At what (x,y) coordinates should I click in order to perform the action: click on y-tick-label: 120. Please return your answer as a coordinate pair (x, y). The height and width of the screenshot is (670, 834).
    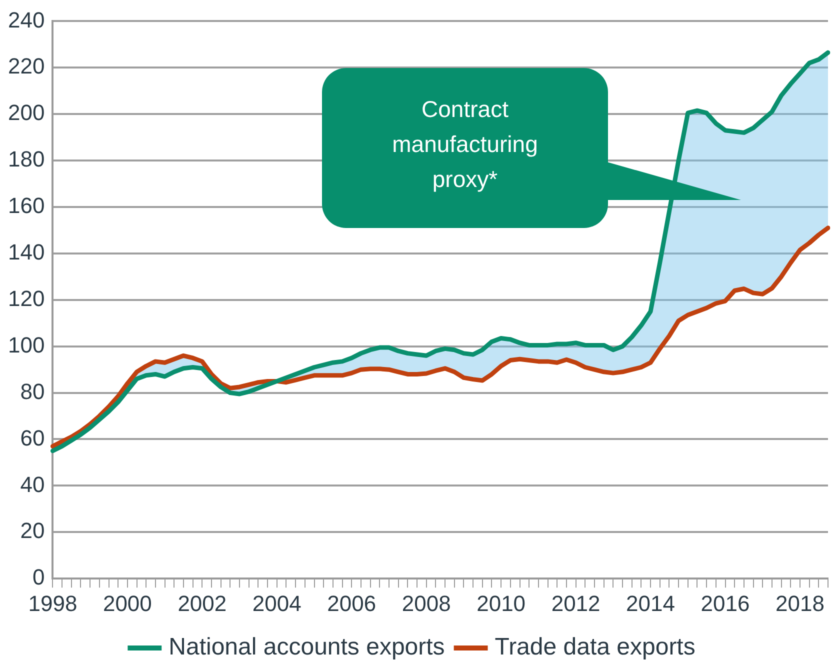
    Looking at the image, I should click on (26, 298).